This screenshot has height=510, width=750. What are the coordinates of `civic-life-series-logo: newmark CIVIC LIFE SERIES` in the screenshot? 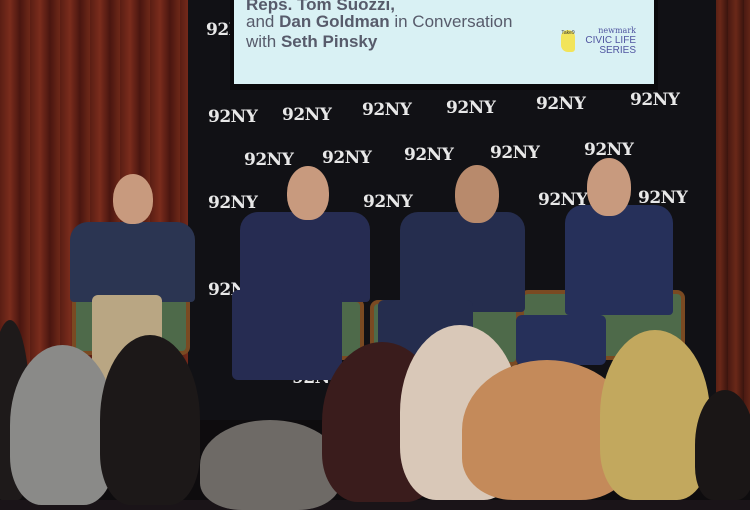 It's located at (610, 41).